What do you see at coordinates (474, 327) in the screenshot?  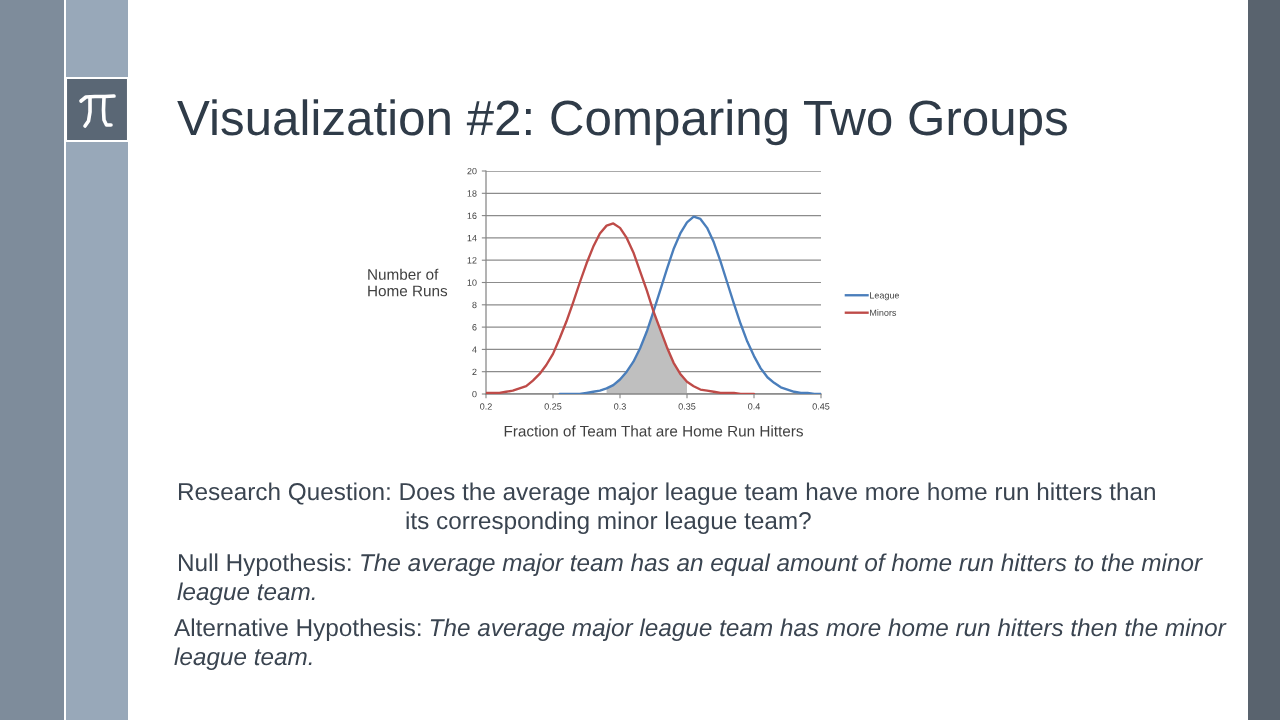 I see `y-tick-label: 6` at bounding box center [474, 327].